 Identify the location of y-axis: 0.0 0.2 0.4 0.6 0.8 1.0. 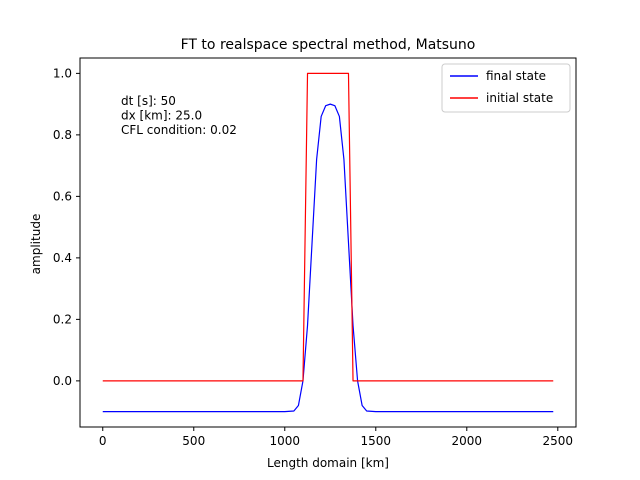
(66, 227).